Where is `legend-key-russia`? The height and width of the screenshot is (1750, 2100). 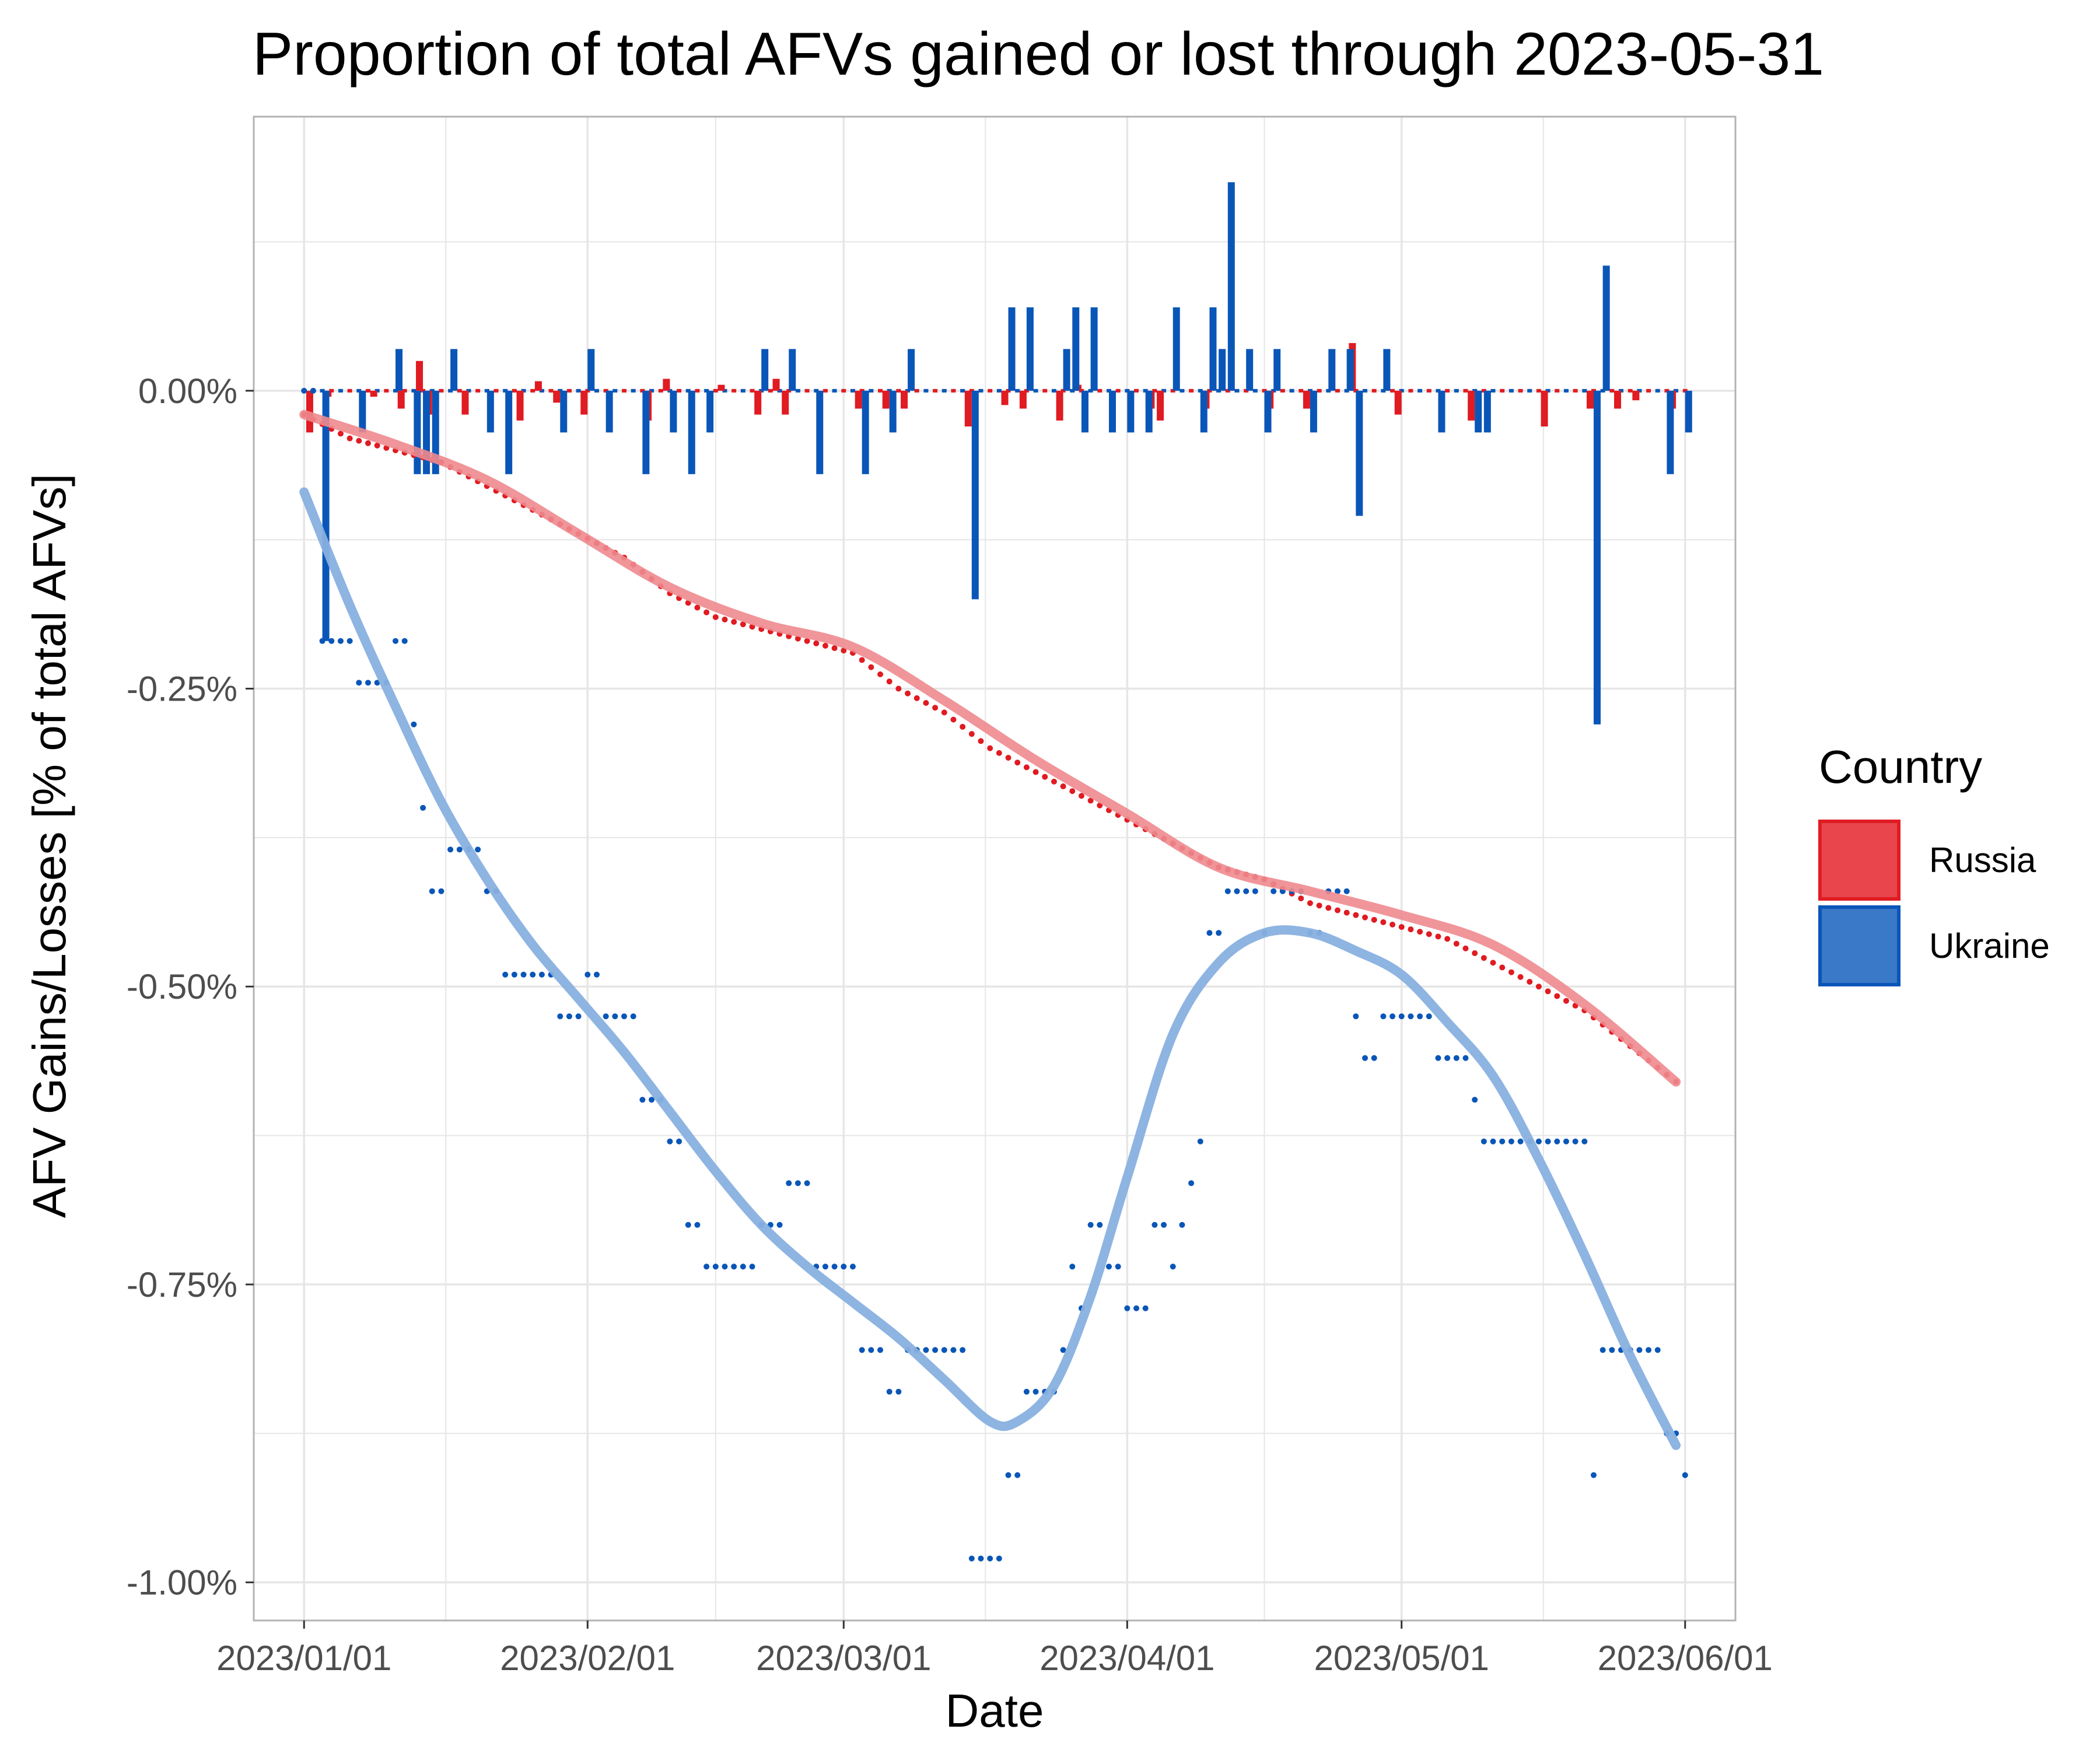
legend-key-russia is located at coordinates (1859, 860).